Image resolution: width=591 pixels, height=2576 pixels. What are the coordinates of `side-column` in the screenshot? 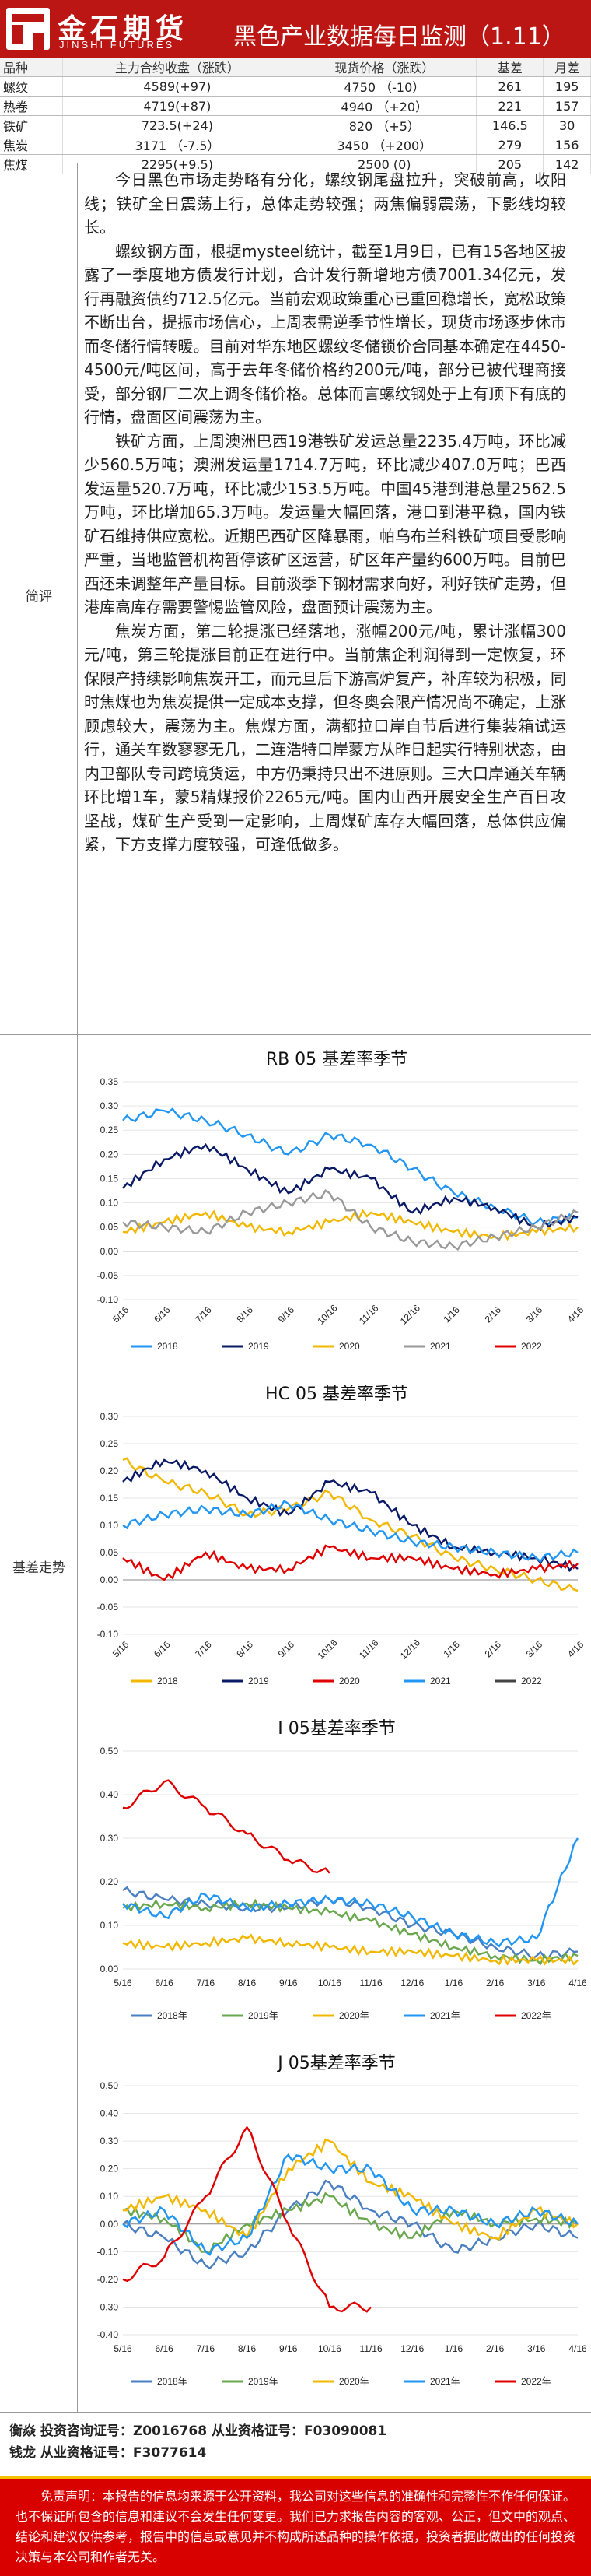 It's located at (39, 1724).